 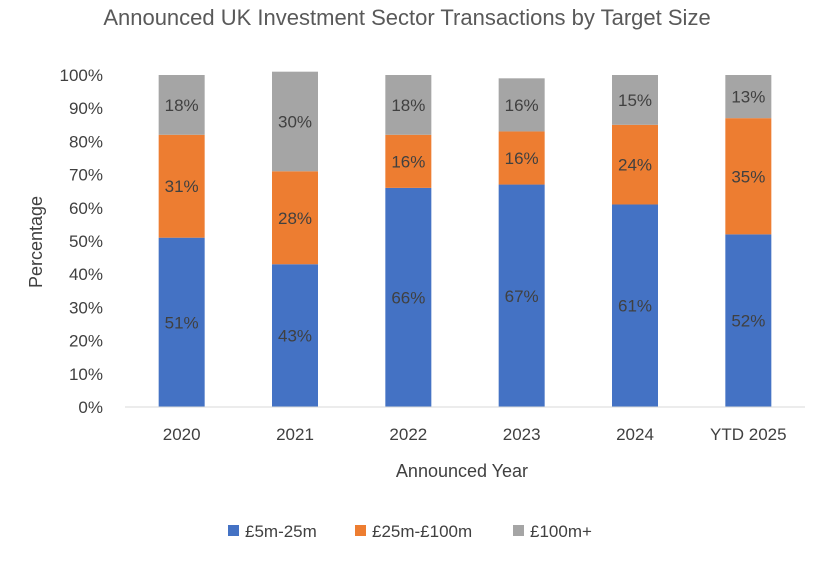 What do you see at coordinates (295, 434) in the screenshot?
I see `x-tick-label: 2021` at bounding box center [295, 434].